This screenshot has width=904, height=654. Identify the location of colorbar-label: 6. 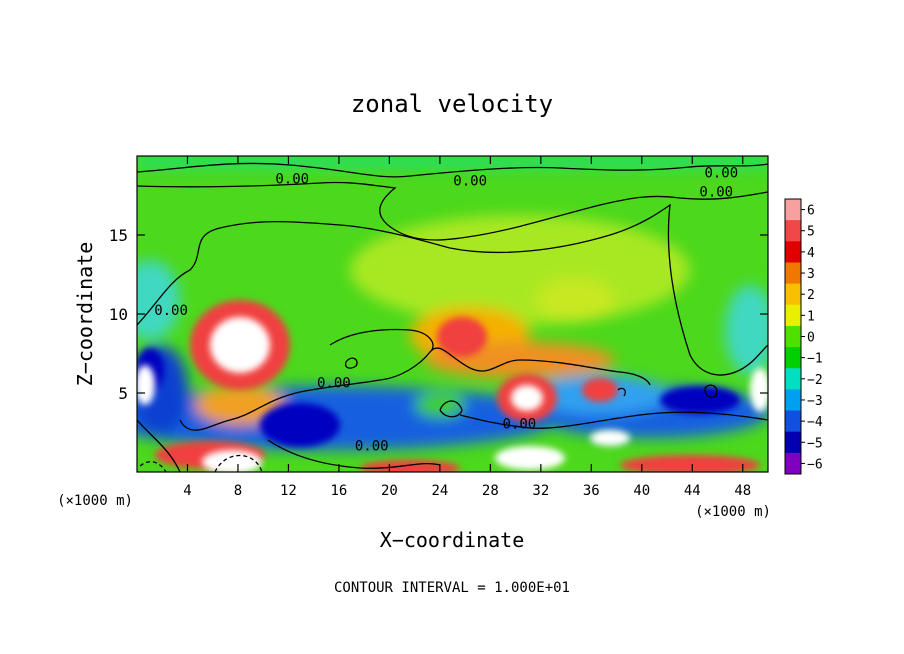
(811, 211).